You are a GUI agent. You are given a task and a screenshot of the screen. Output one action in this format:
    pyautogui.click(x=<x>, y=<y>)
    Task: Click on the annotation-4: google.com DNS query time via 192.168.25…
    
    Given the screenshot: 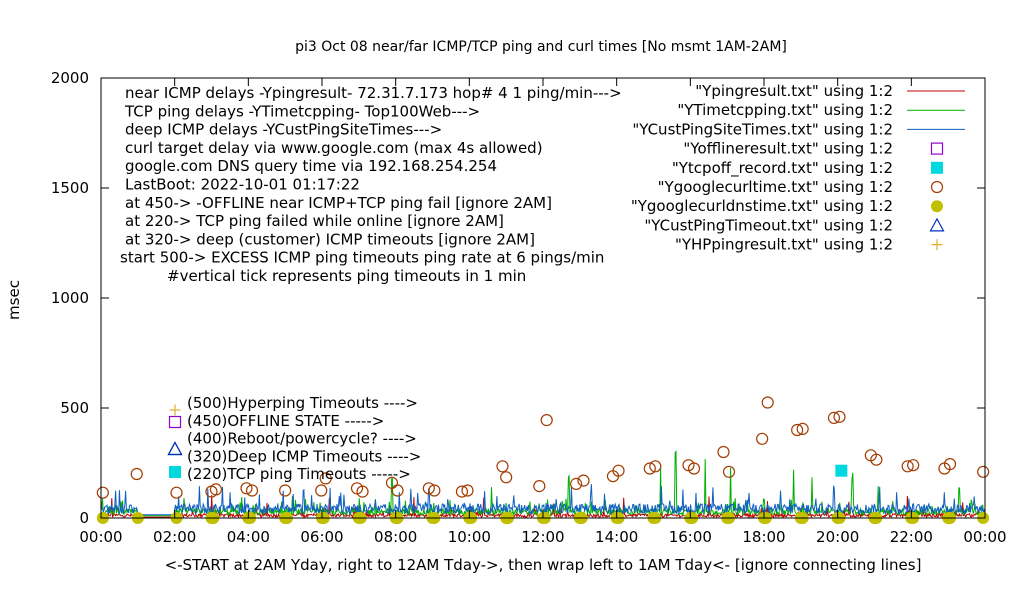 What is the action you would take?
    pyautogui.click(x=311, y=166)
    